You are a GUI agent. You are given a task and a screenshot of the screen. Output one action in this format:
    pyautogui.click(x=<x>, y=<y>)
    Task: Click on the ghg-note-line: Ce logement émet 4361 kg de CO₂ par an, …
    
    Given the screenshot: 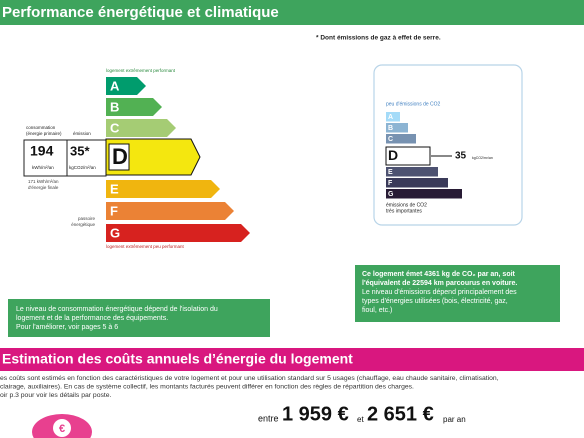 What is the action you would take?
    pyautogui.click(x=439, y=274)
    